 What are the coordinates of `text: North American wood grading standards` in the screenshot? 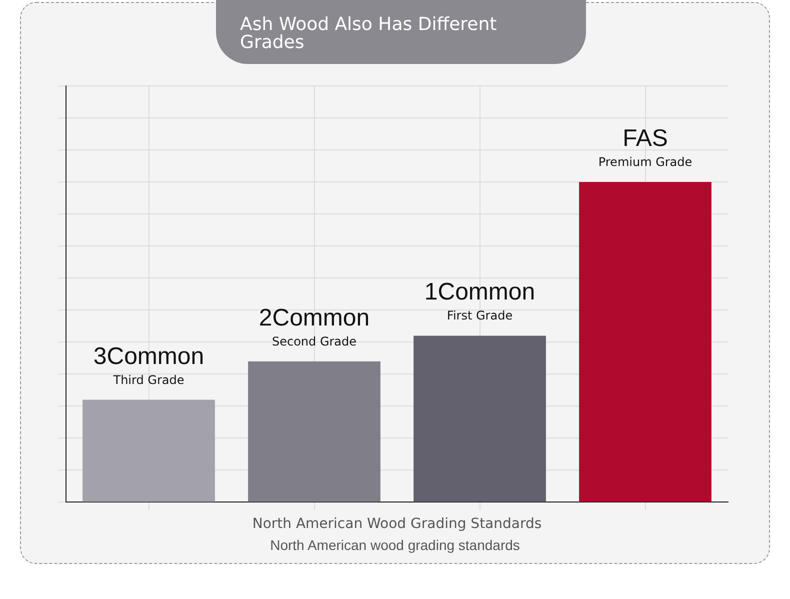 It's located at (395, 545).